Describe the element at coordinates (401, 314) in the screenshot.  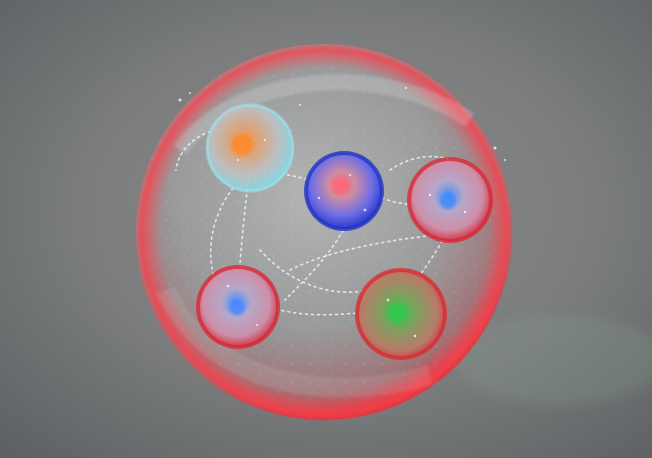
I see `particle-red-green` at that location.